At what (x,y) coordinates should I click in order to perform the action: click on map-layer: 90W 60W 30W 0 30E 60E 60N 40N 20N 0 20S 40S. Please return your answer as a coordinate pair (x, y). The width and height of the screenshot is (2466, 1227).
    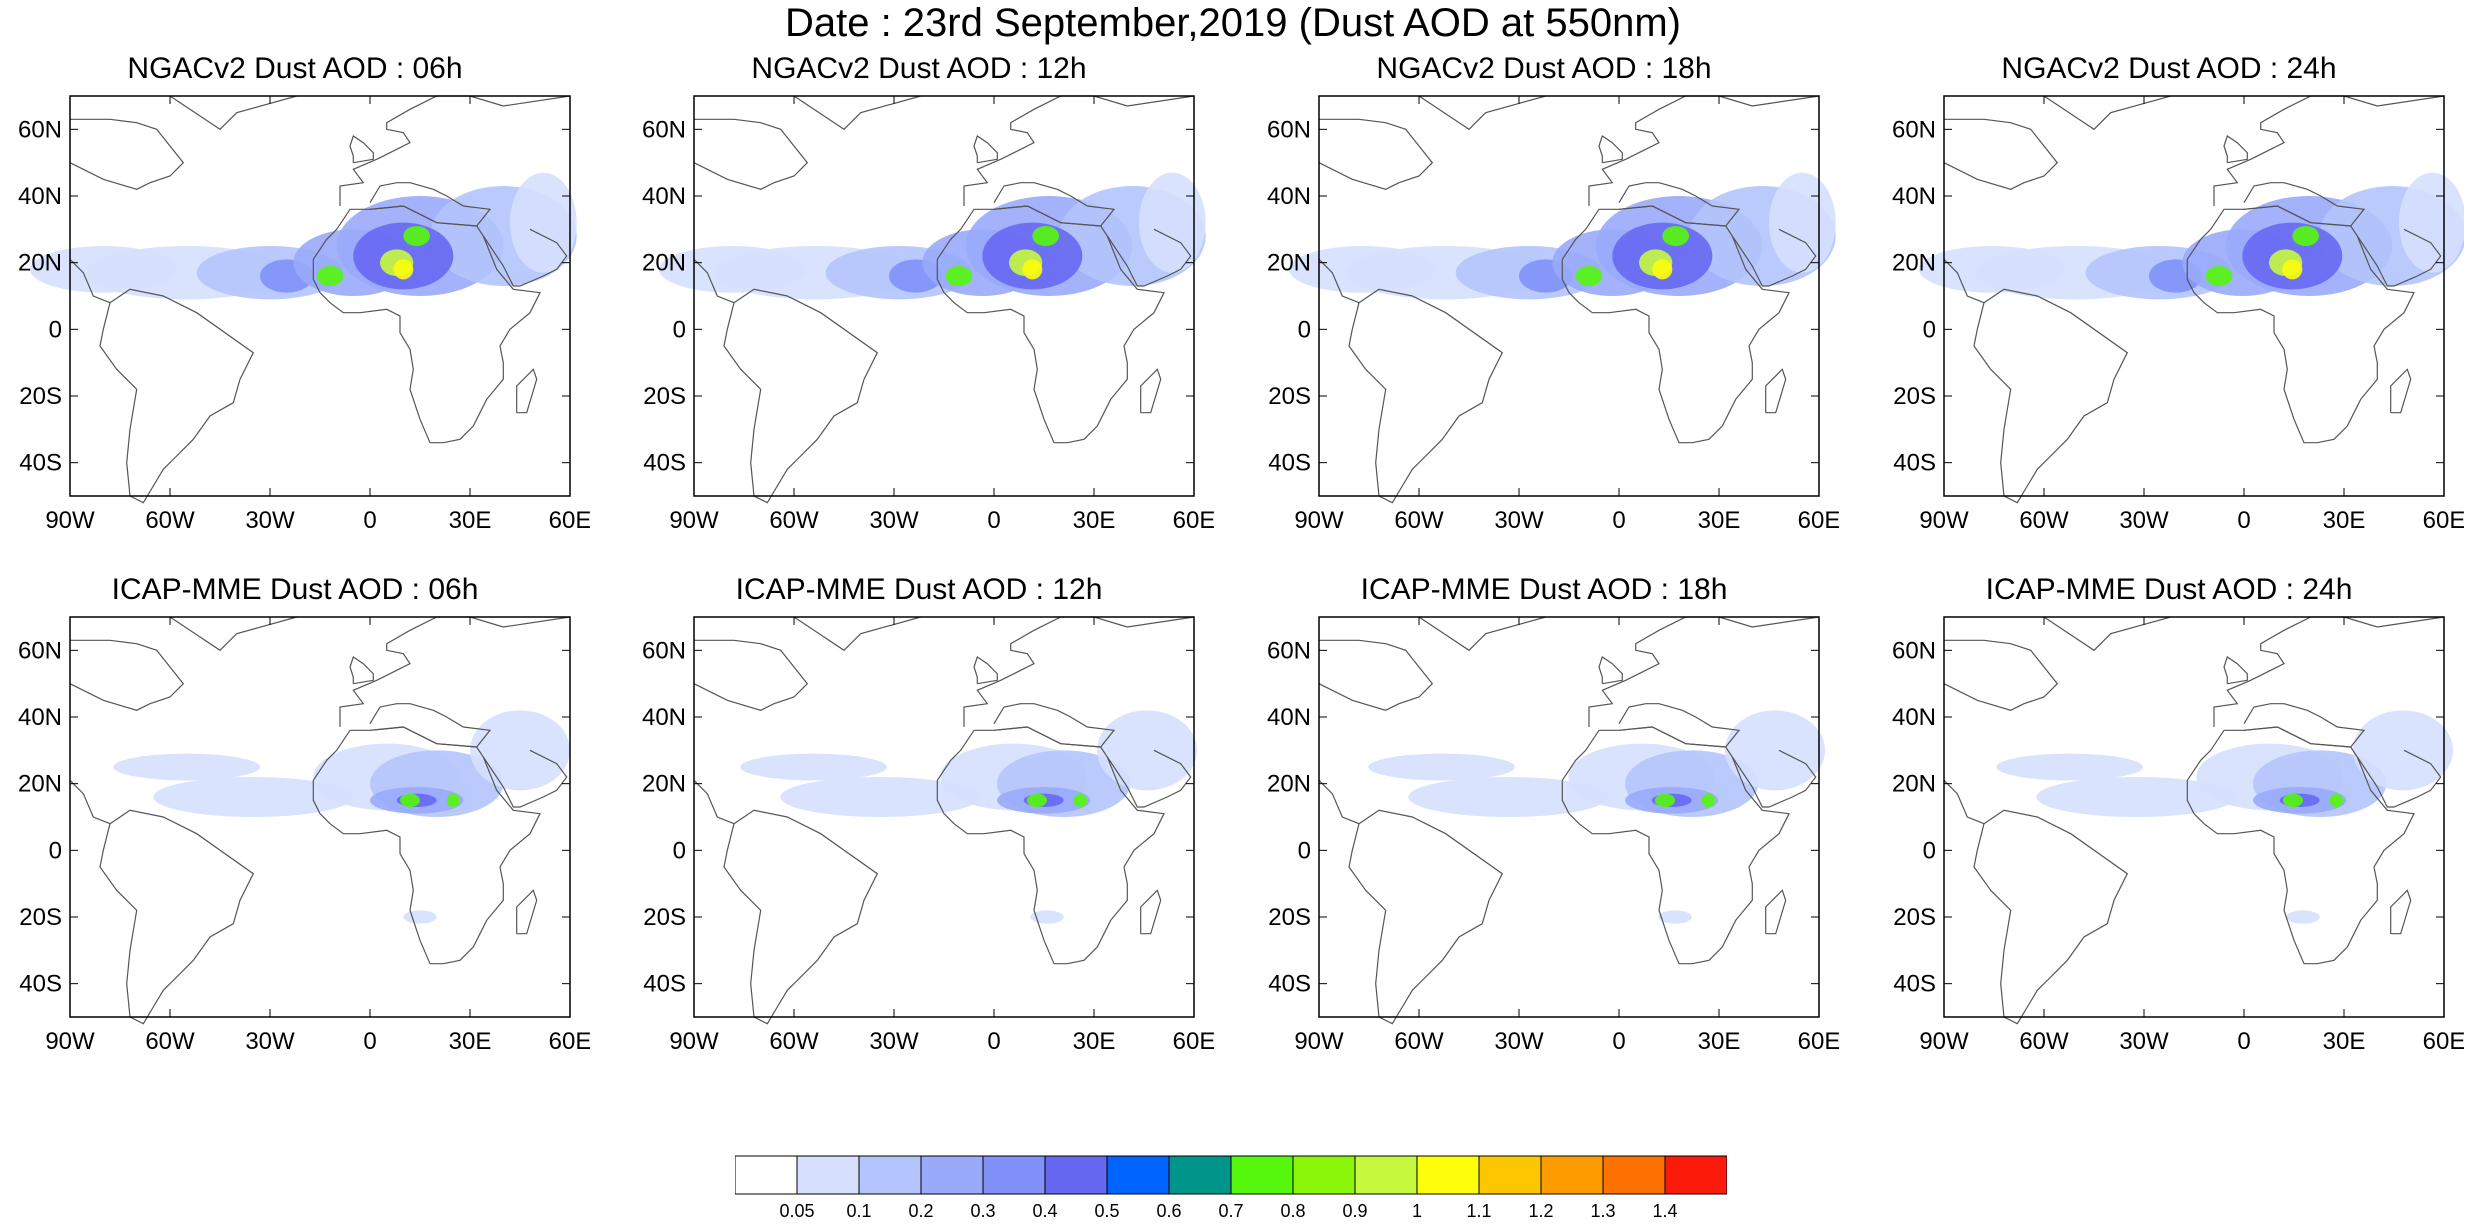
    Looking at the image, I should click on (1553, 314).